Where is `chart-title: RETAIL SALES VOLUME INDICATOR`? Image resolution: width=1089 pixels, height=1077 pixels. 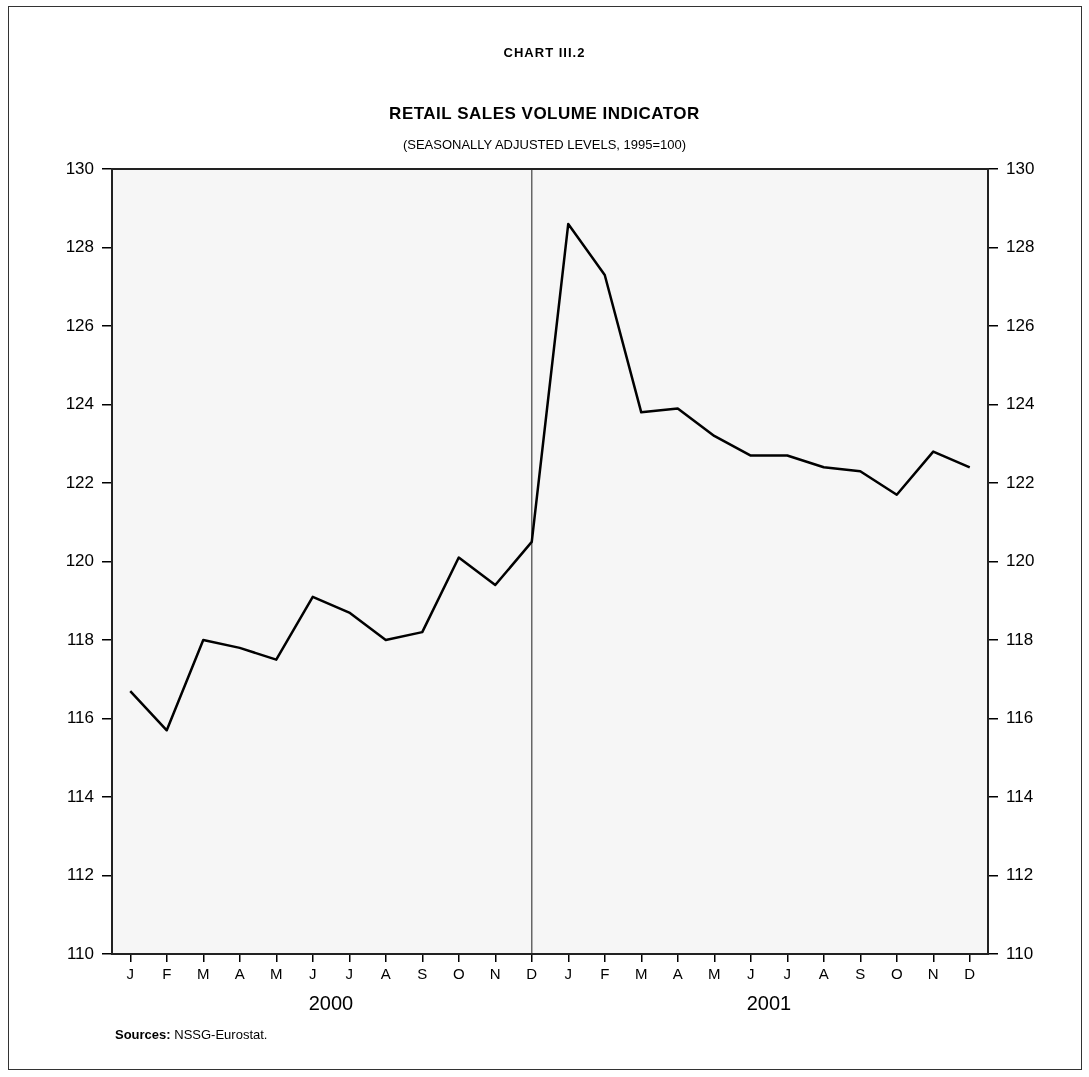
chart-title: RETAIL SALES VOLUME INDICATOR is located at coordinates (544, 114).